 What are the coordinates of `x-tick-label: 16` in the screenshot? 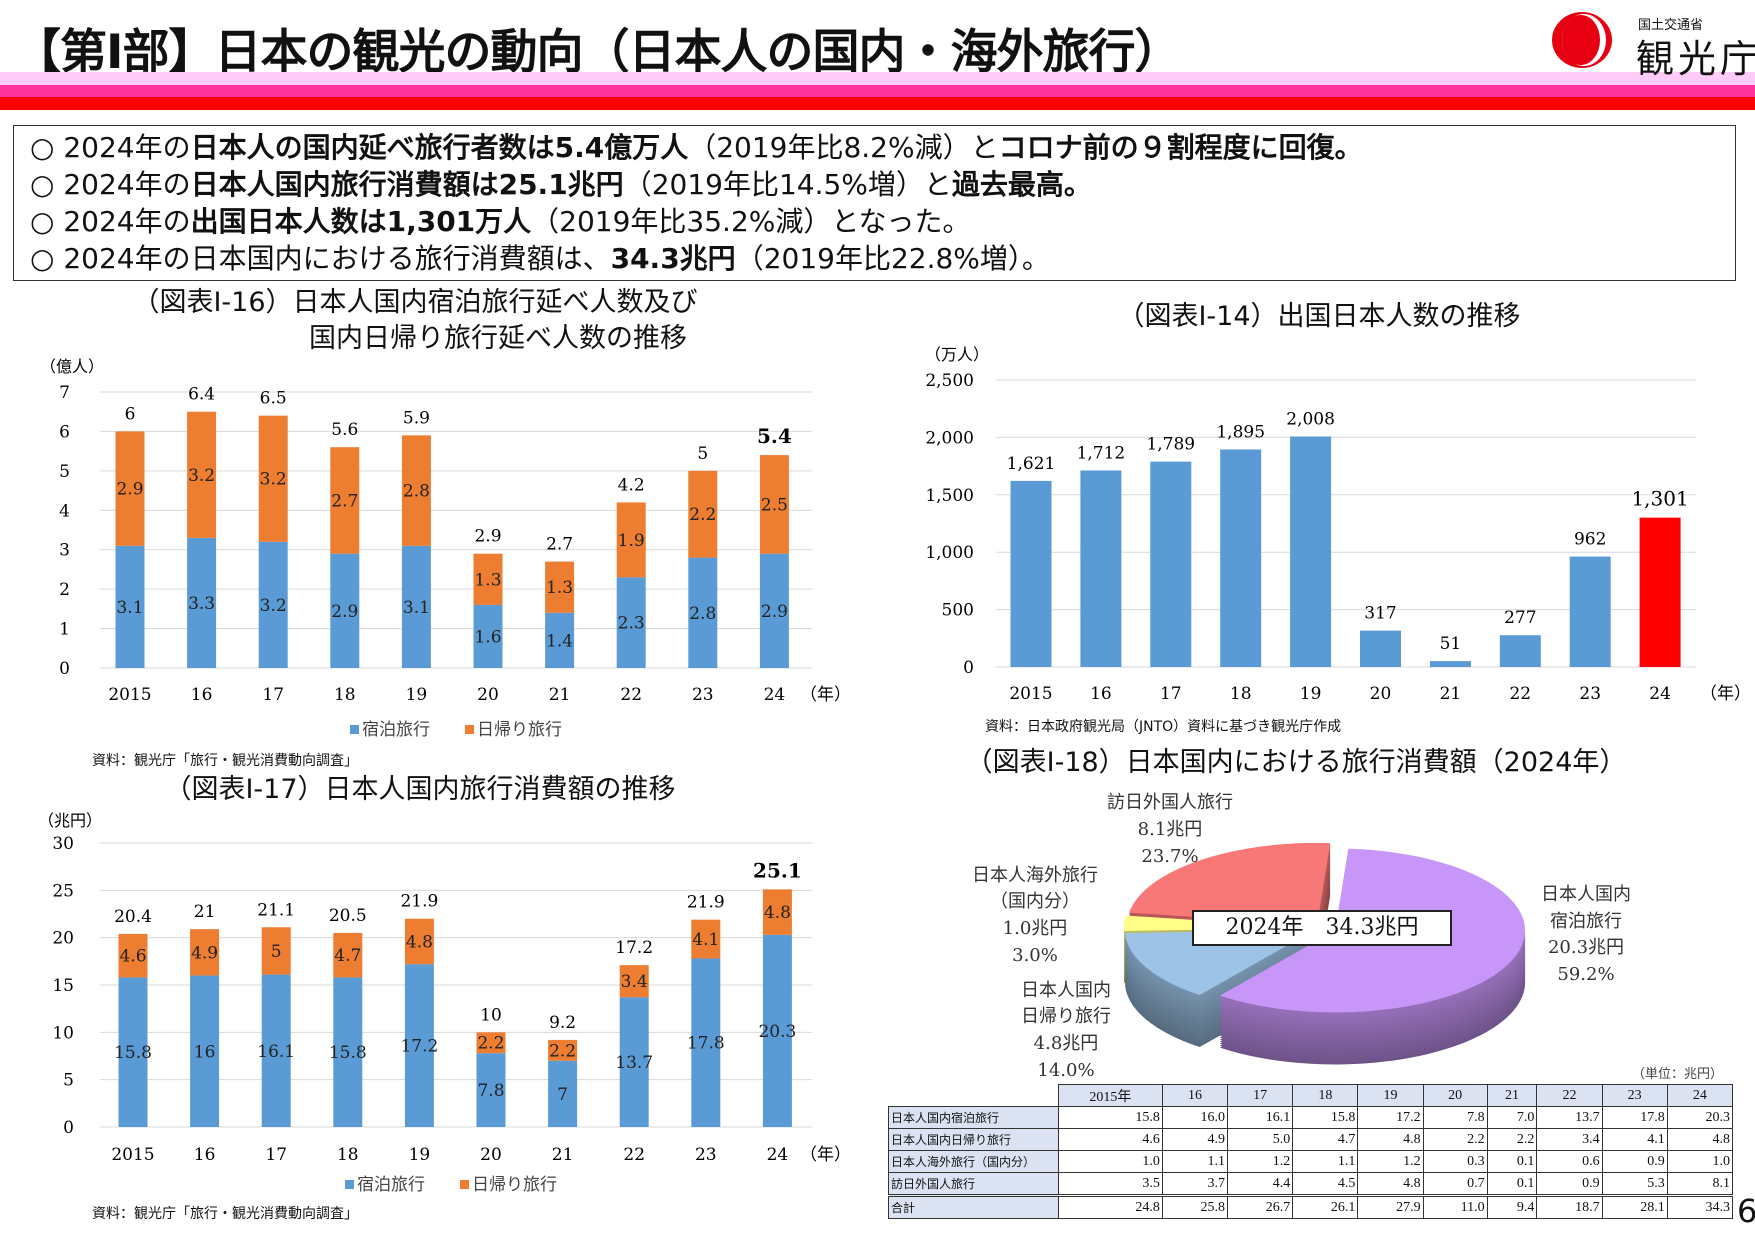 It's located at (202, 695).